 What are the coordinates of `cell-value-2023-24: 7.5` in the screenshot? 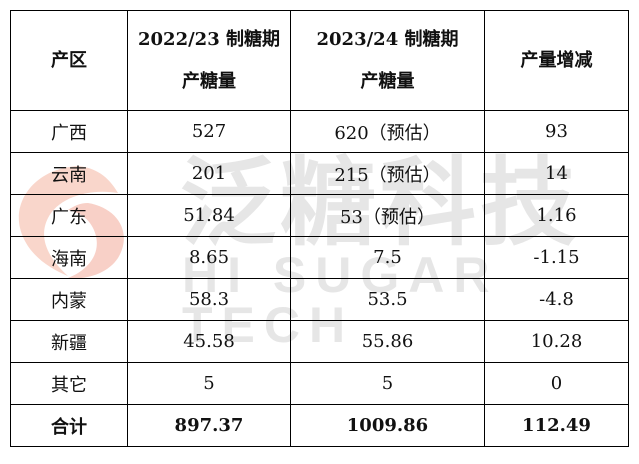 It's located at (387, 257).